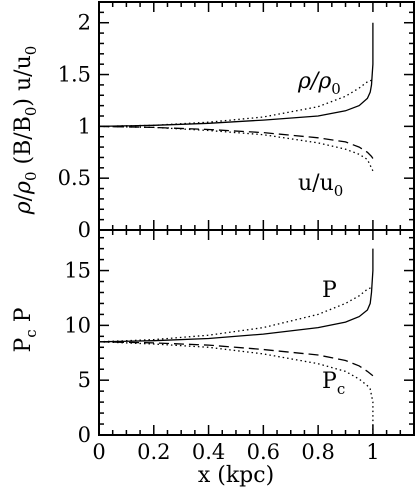 This screenshot has height=492, width=415. I want to click on bottom-y-tick-label: 10, so click(77, 325).